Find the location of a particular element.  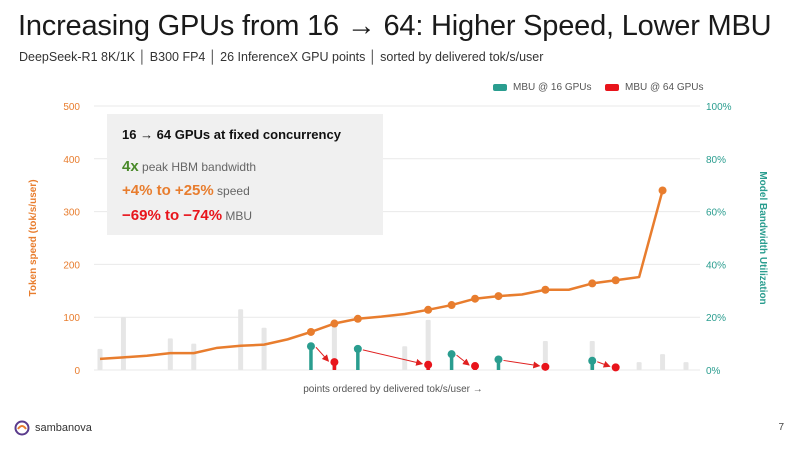

y-axis-title: Token speed (tok/s/user) is located at coordinates (33, 237).